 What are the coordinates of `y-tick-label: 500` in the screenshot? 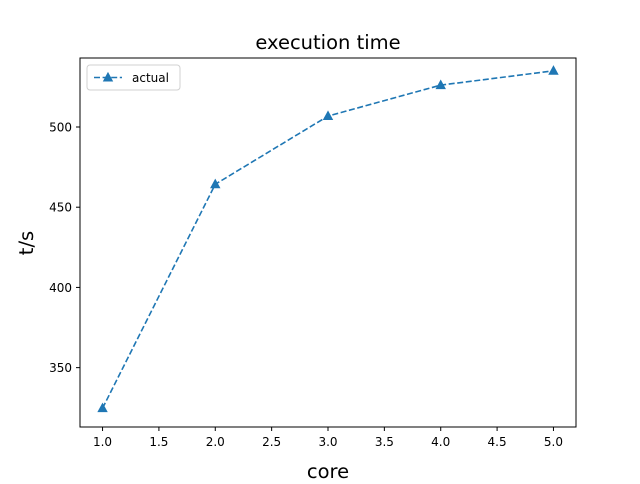 It's located at (60, 127).